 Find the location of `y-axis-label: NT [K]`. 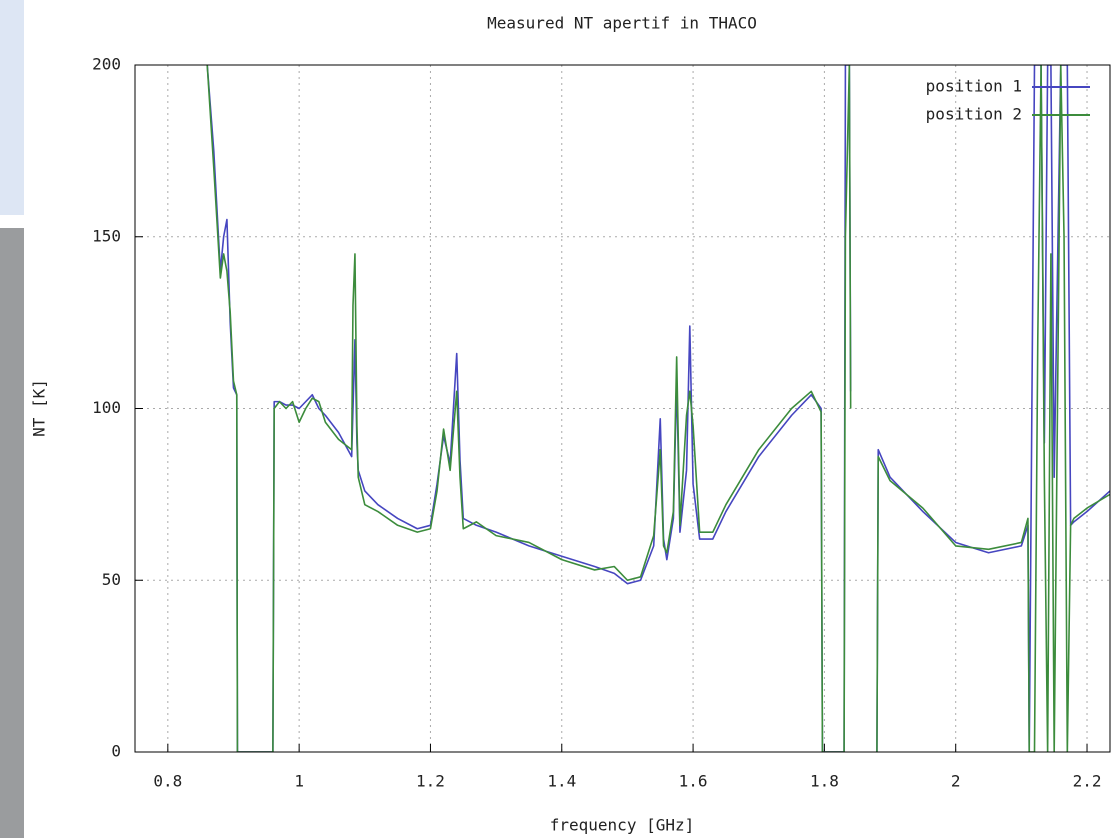

y-axis-label: NT [K] is located at coordinates (39, 408).